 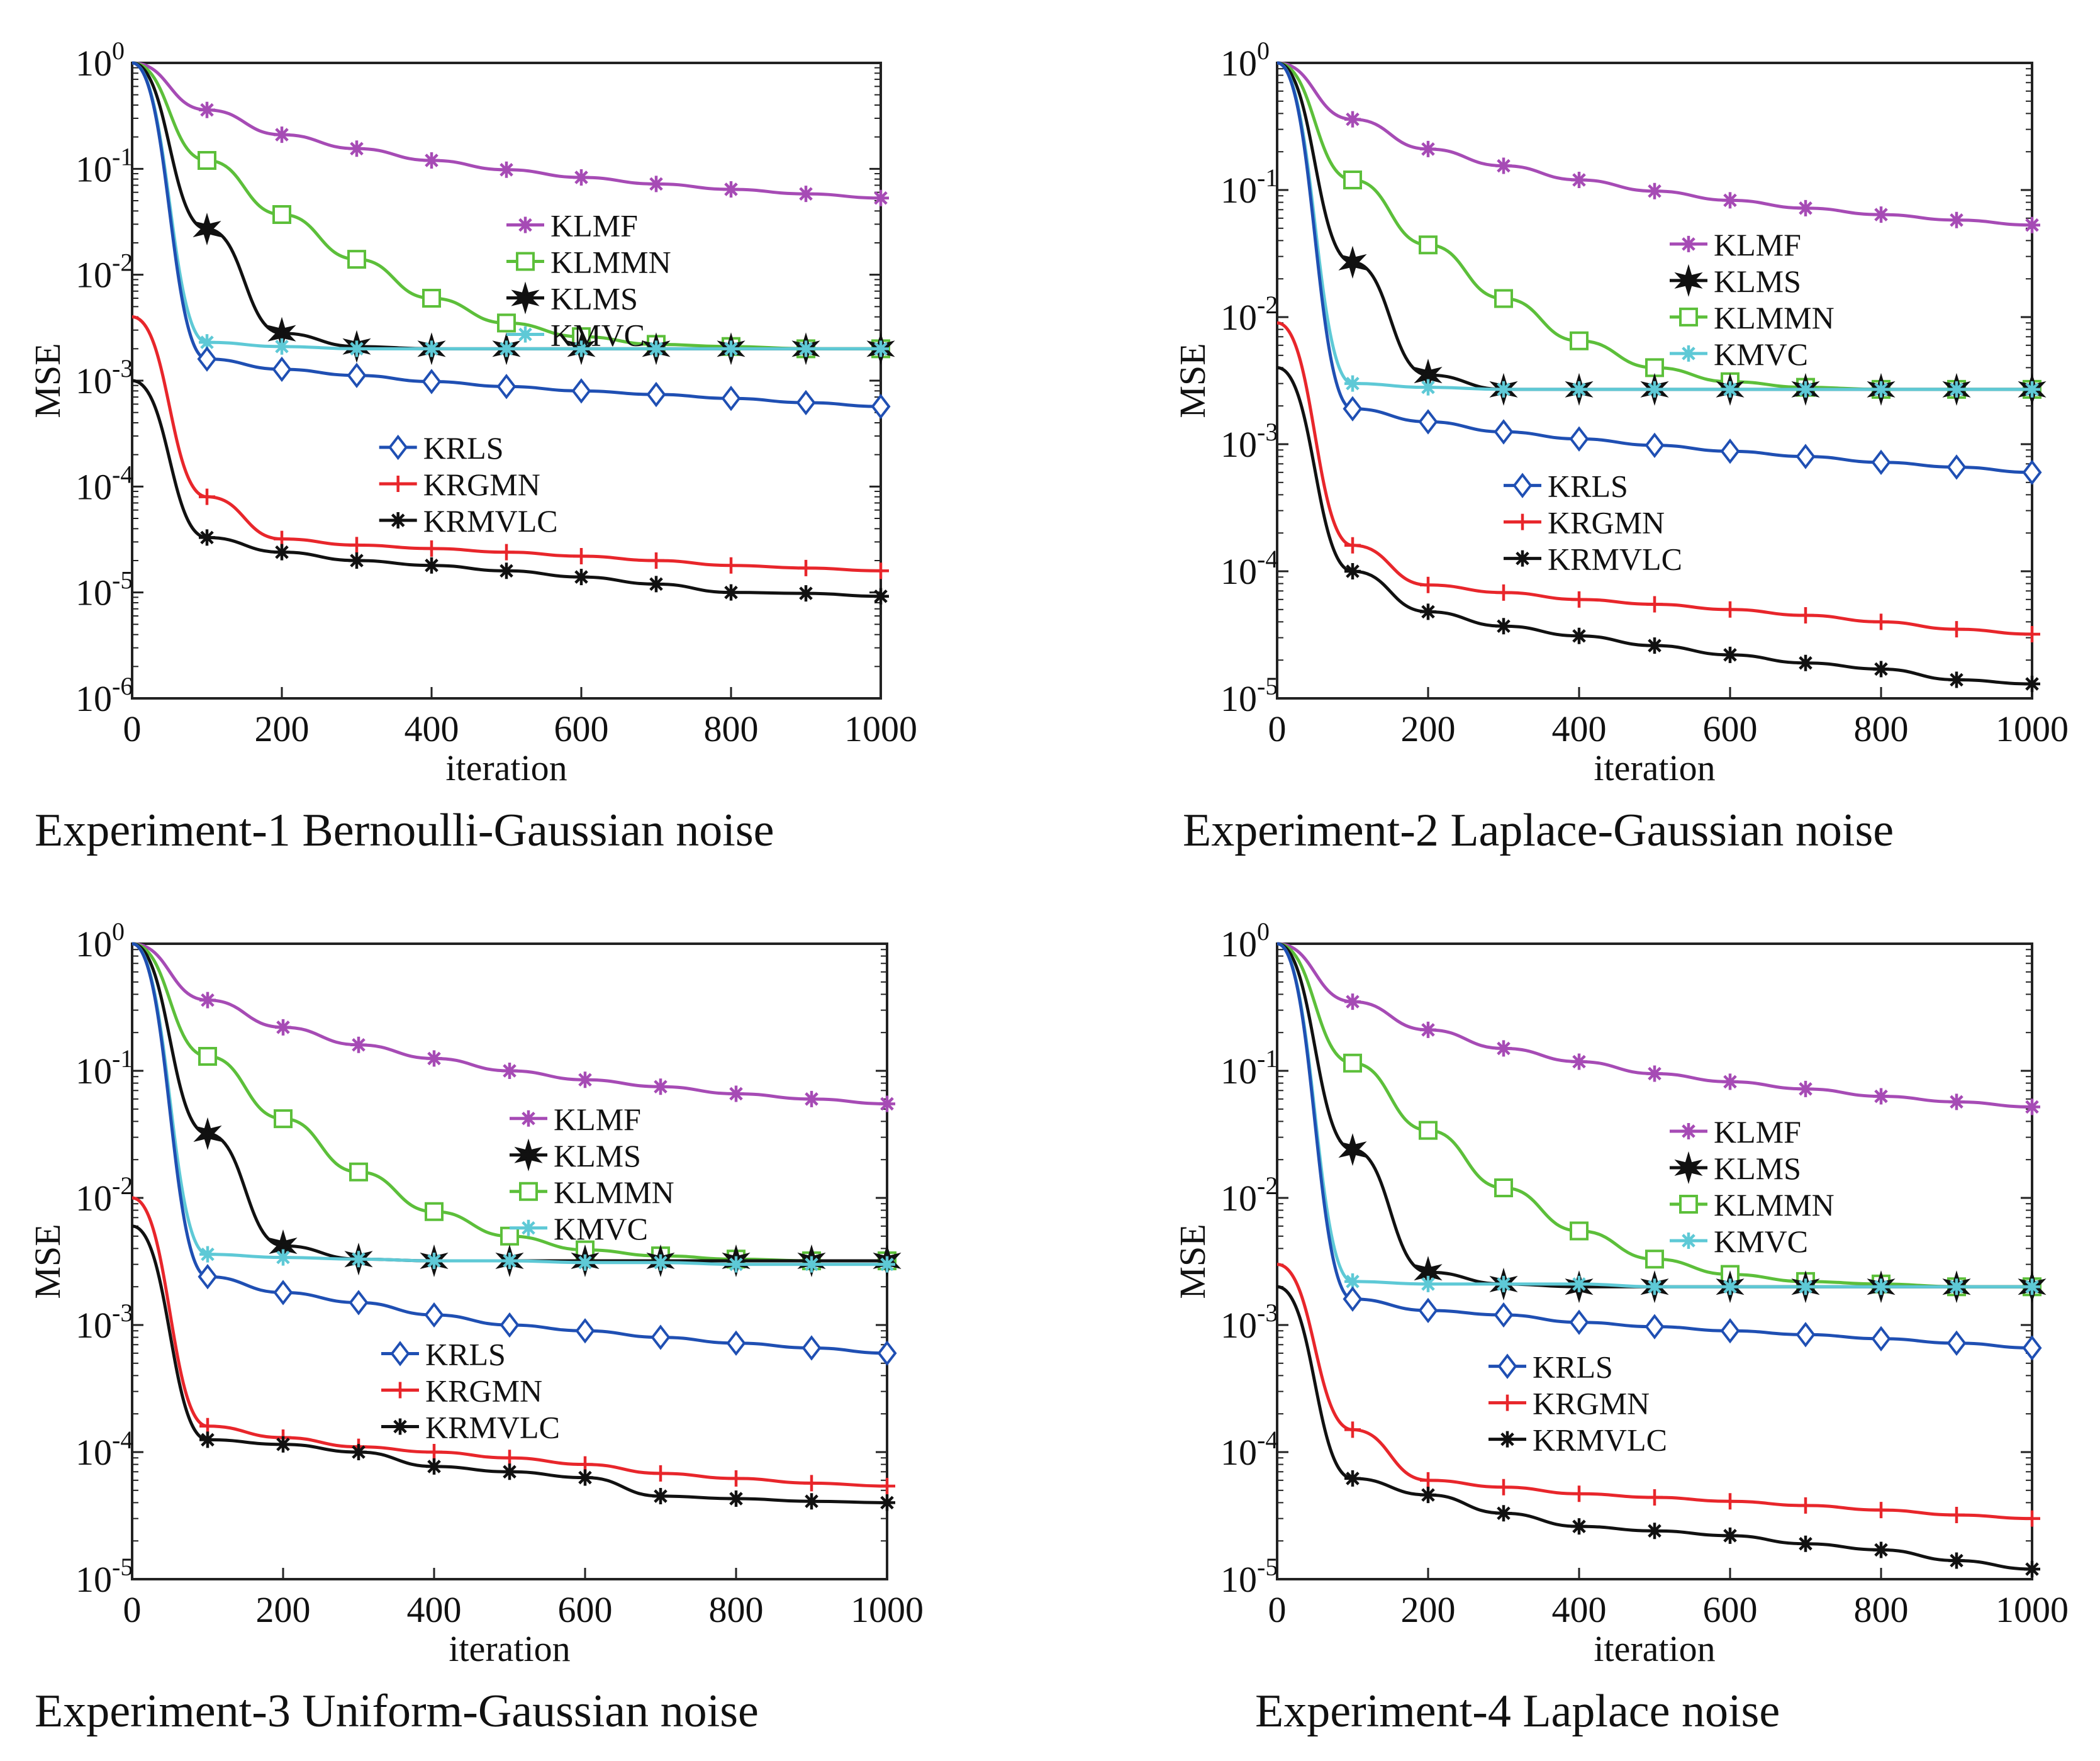 I want to click on series-line-klmf, so click(x=1654, y=1025).